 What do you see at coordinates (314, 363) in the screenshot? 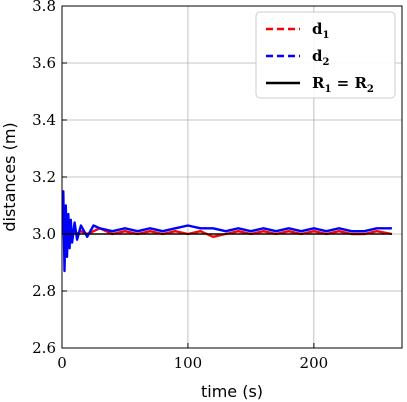
I see `x-tick-label: 200` at bounding box center [314, 363].